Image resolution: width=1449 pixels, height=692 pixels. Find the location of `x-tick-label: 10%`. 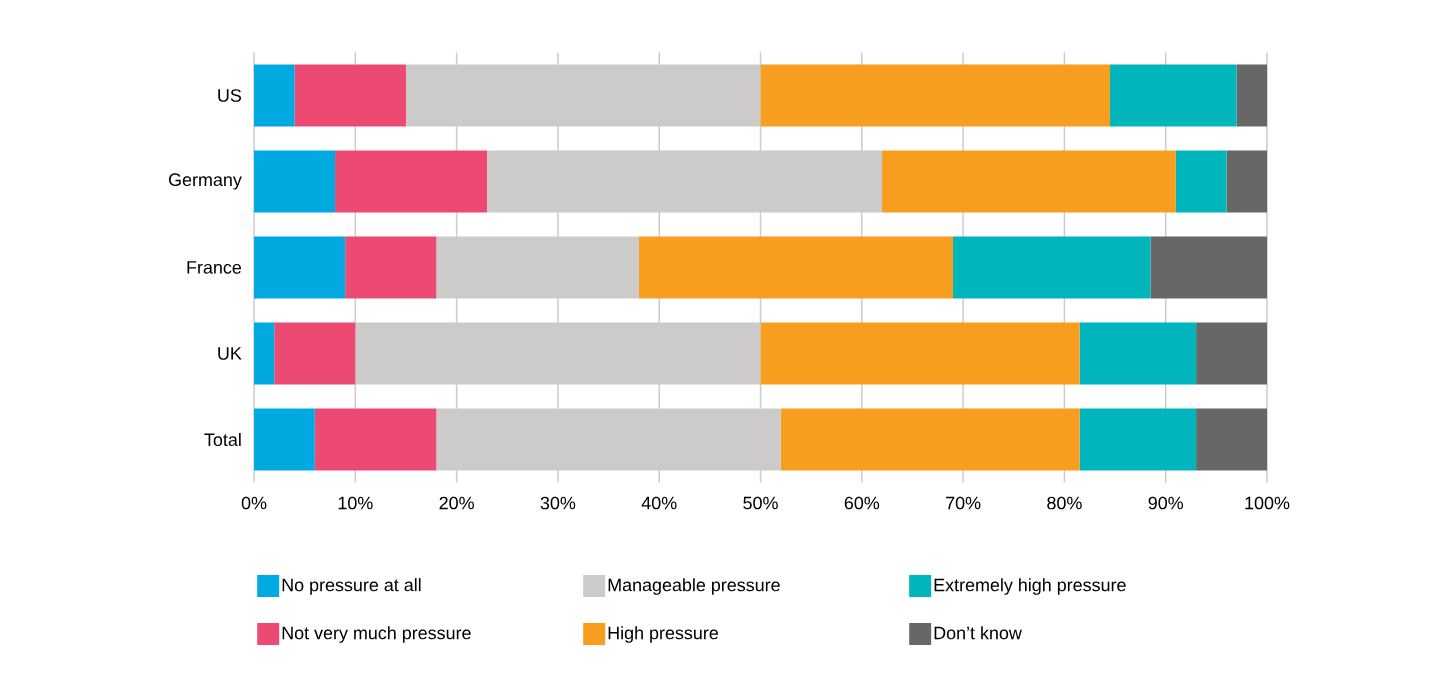

x-tick-label: 10% is located at coordinates (355, 503).